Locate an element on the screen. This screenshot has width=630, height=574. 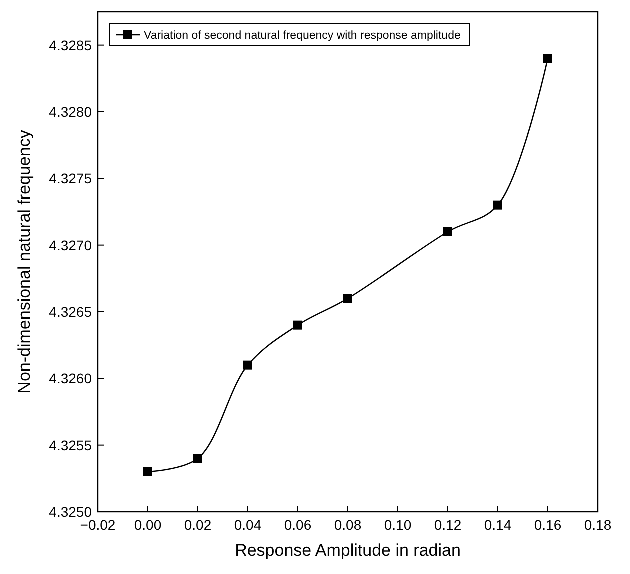
x-tick-label: 0.18 is located at coordinates (598, 525).